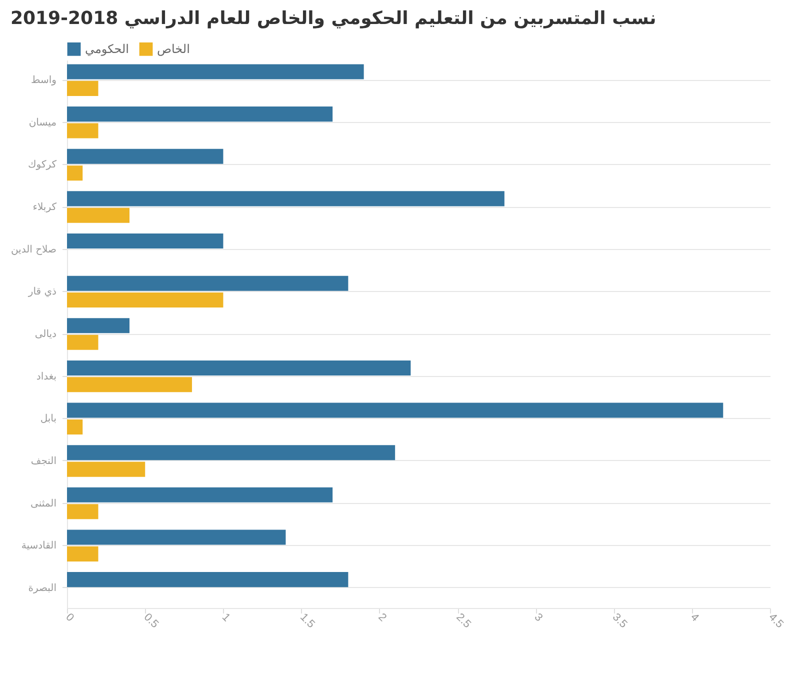 Image resolution: width=796 pixels, height=688 pixels. Describe the element at coordinates (333, 18) in the screenshot. I see `chart-title: نسب المتسربين من التعليم الحكومي والخاص للعام الدراسي 2018-2019` at that location.